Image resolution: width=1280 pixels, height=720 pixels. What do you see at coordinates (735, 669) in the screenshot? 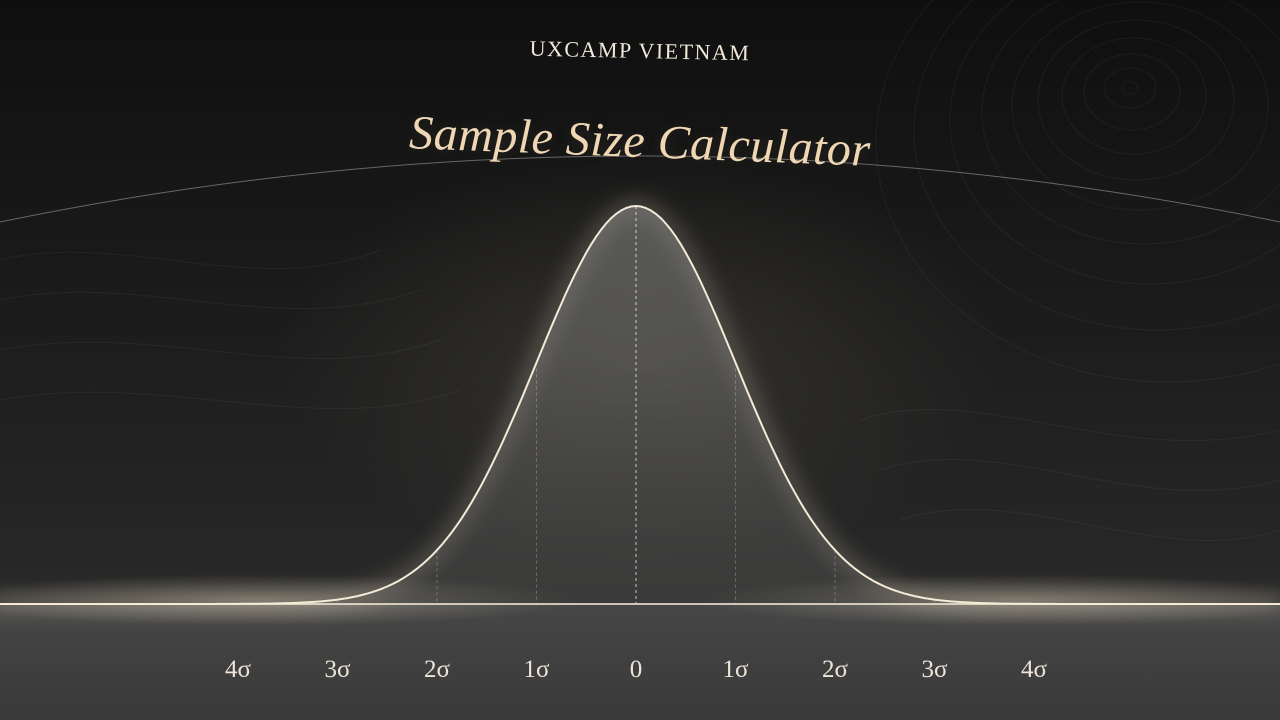
I see `x-tick-label-5: 1σ` at bounding box center [735, 669].